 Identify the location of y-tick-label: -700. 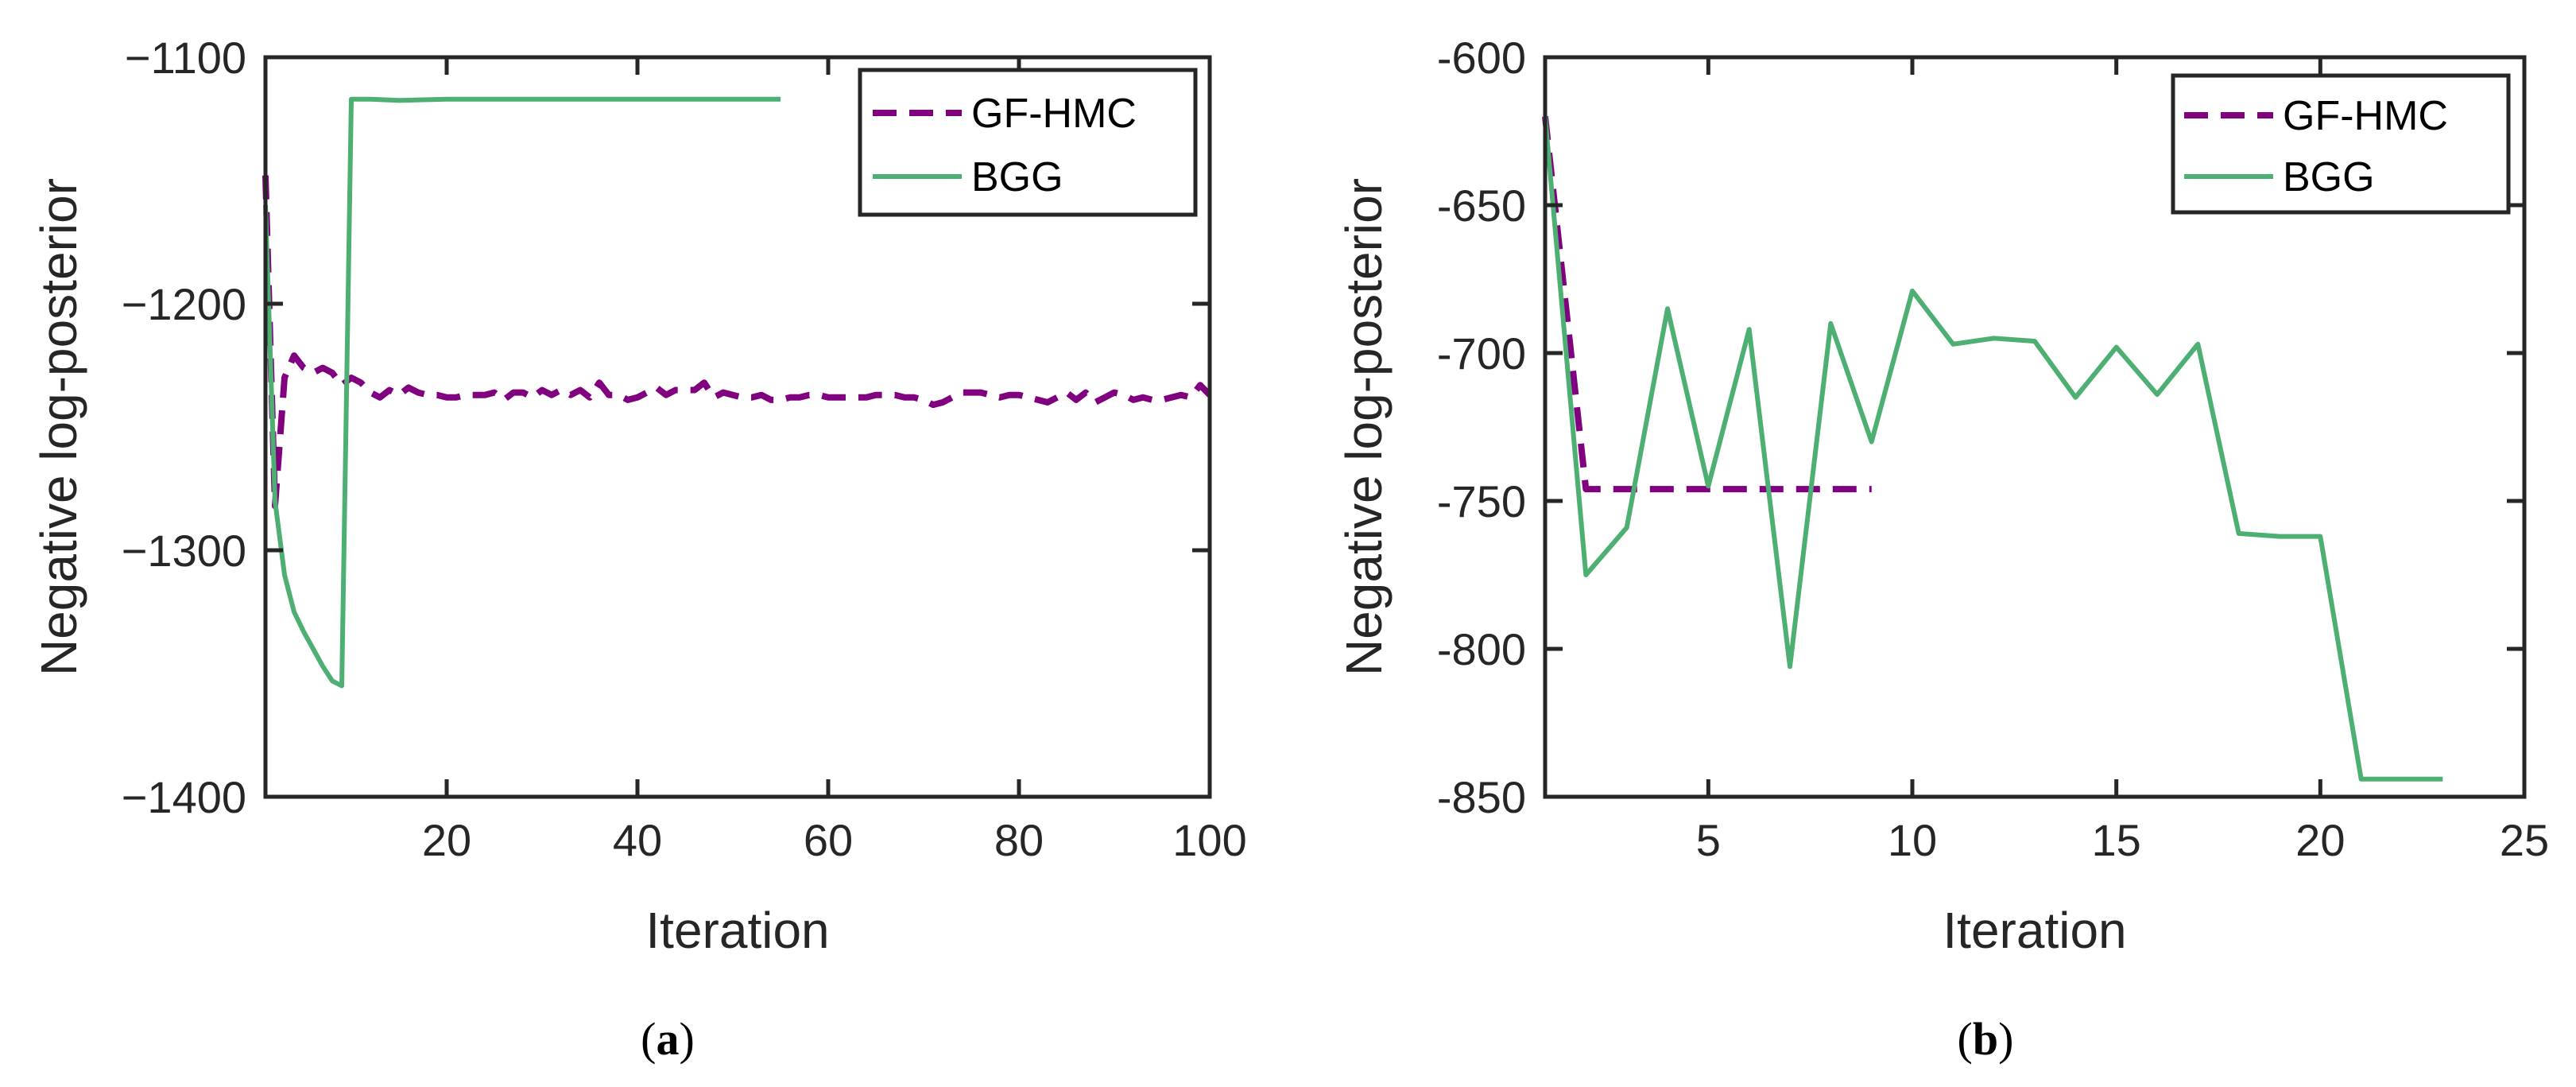
(1481, 353).